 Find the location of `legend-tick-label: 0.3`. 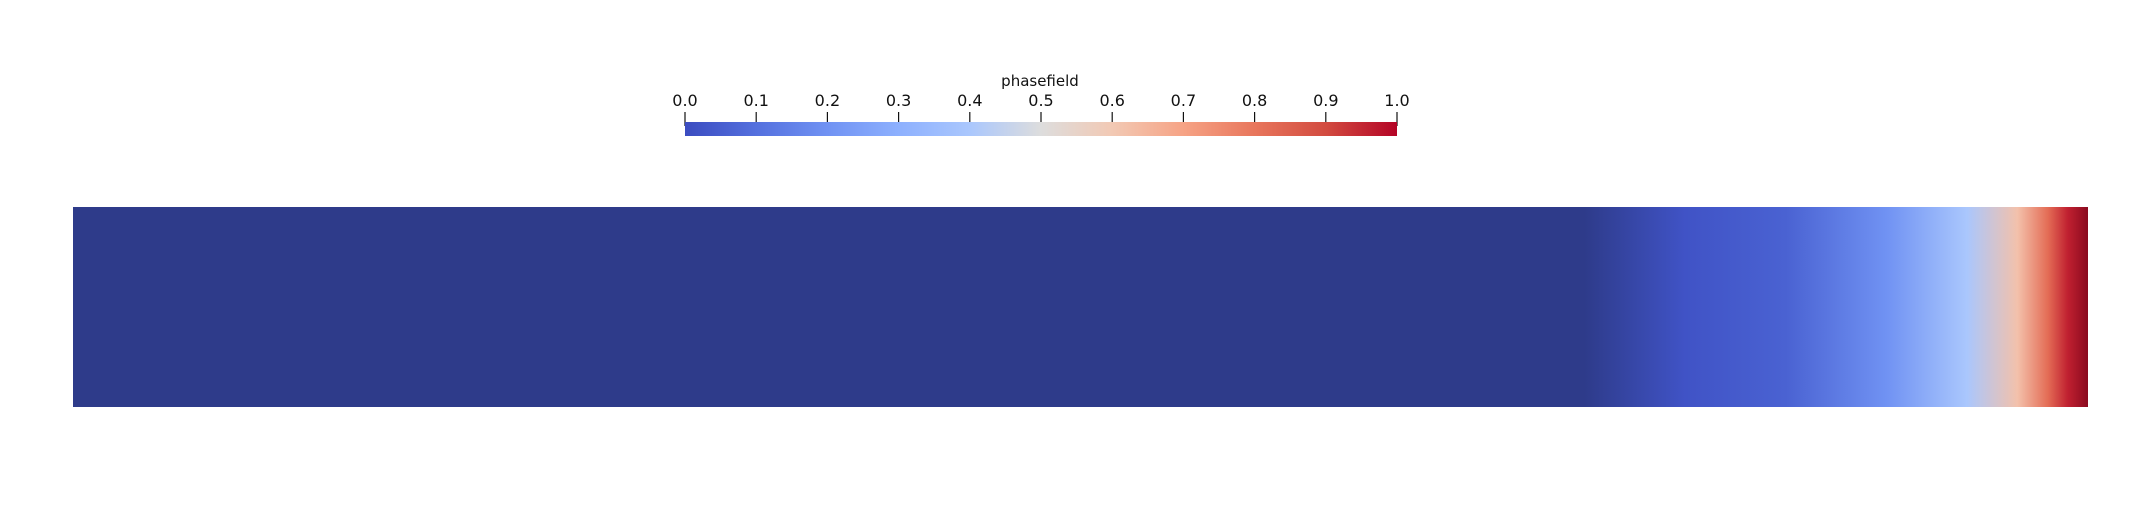

legend-tick-label: 0.3 is located at coordinates (898, 100).